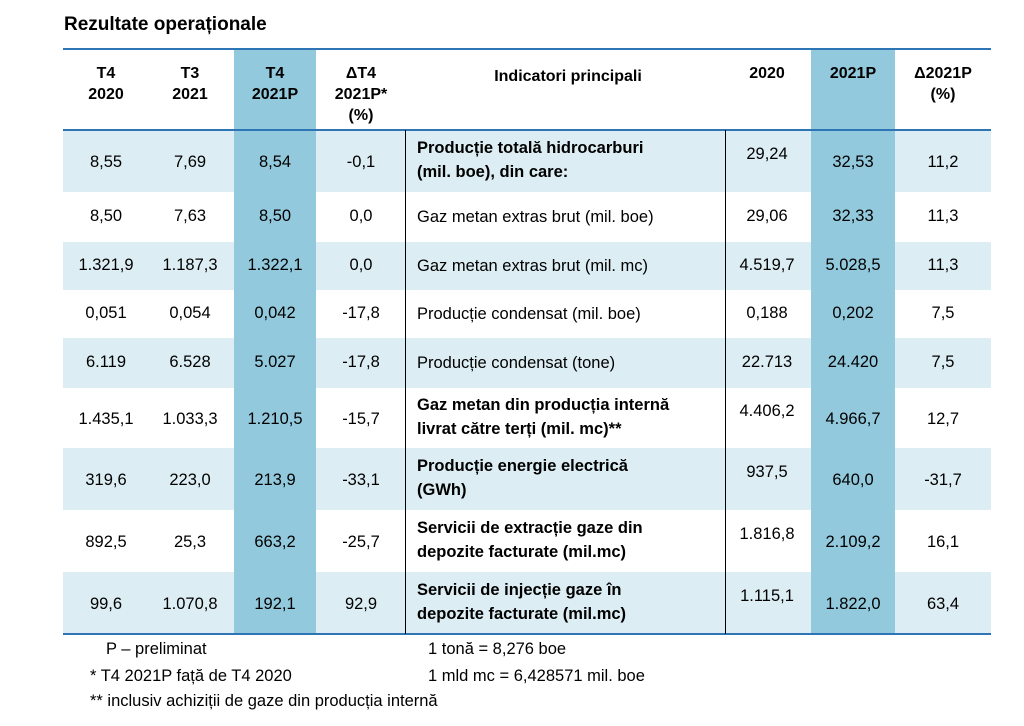  What do you see at coordinates (190, 313) in the screenshot?
I see `table-cell: 0,054` at bounding box center [190, 313].